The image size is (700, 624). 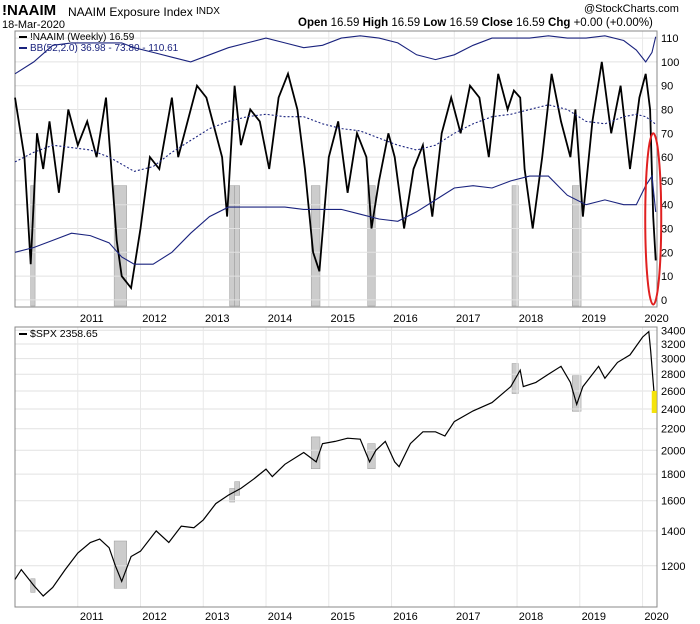 What do you see at coordinates (631, 9) in the screenshot?
I see `watermark: @StockCharts.com` at bounding box center [631, 9].